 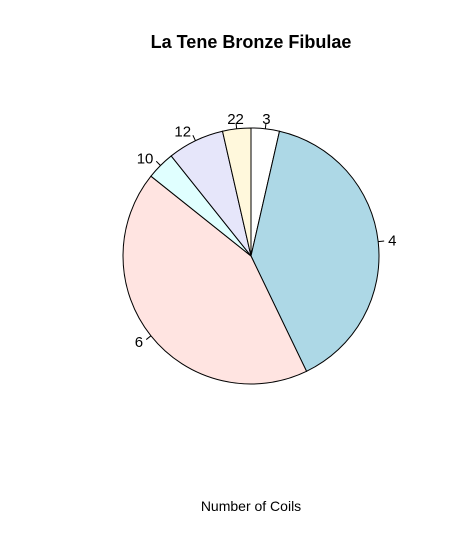 What do you see at coordinates (235, 119) in the screenshot?
I see `slice-label-22: 22` at bounding box center [235, 119].